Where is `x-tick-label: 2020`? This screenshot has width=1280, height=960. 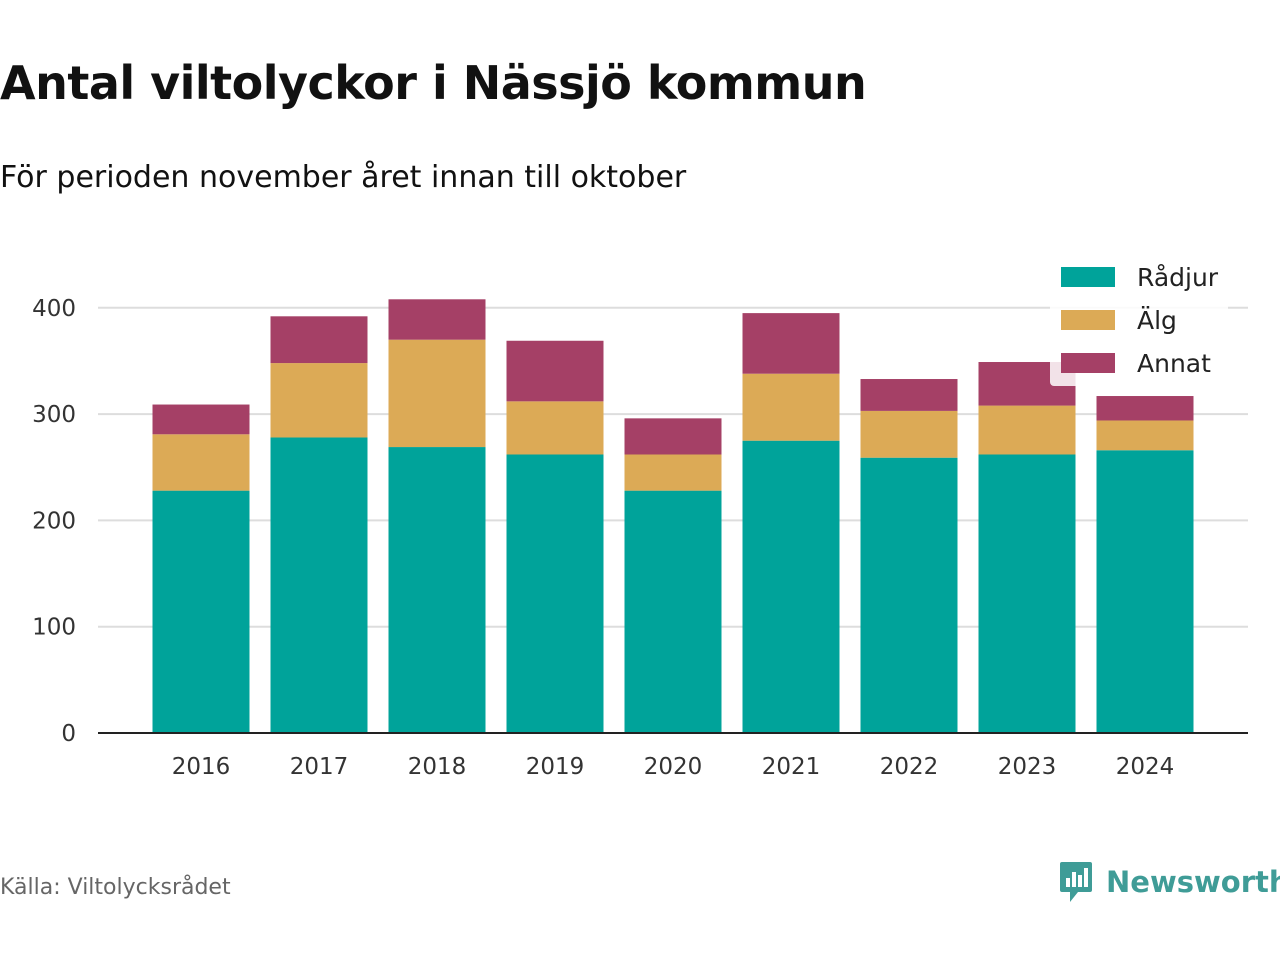 x-tick-label: 2020 is located at coordinates (673, 767).